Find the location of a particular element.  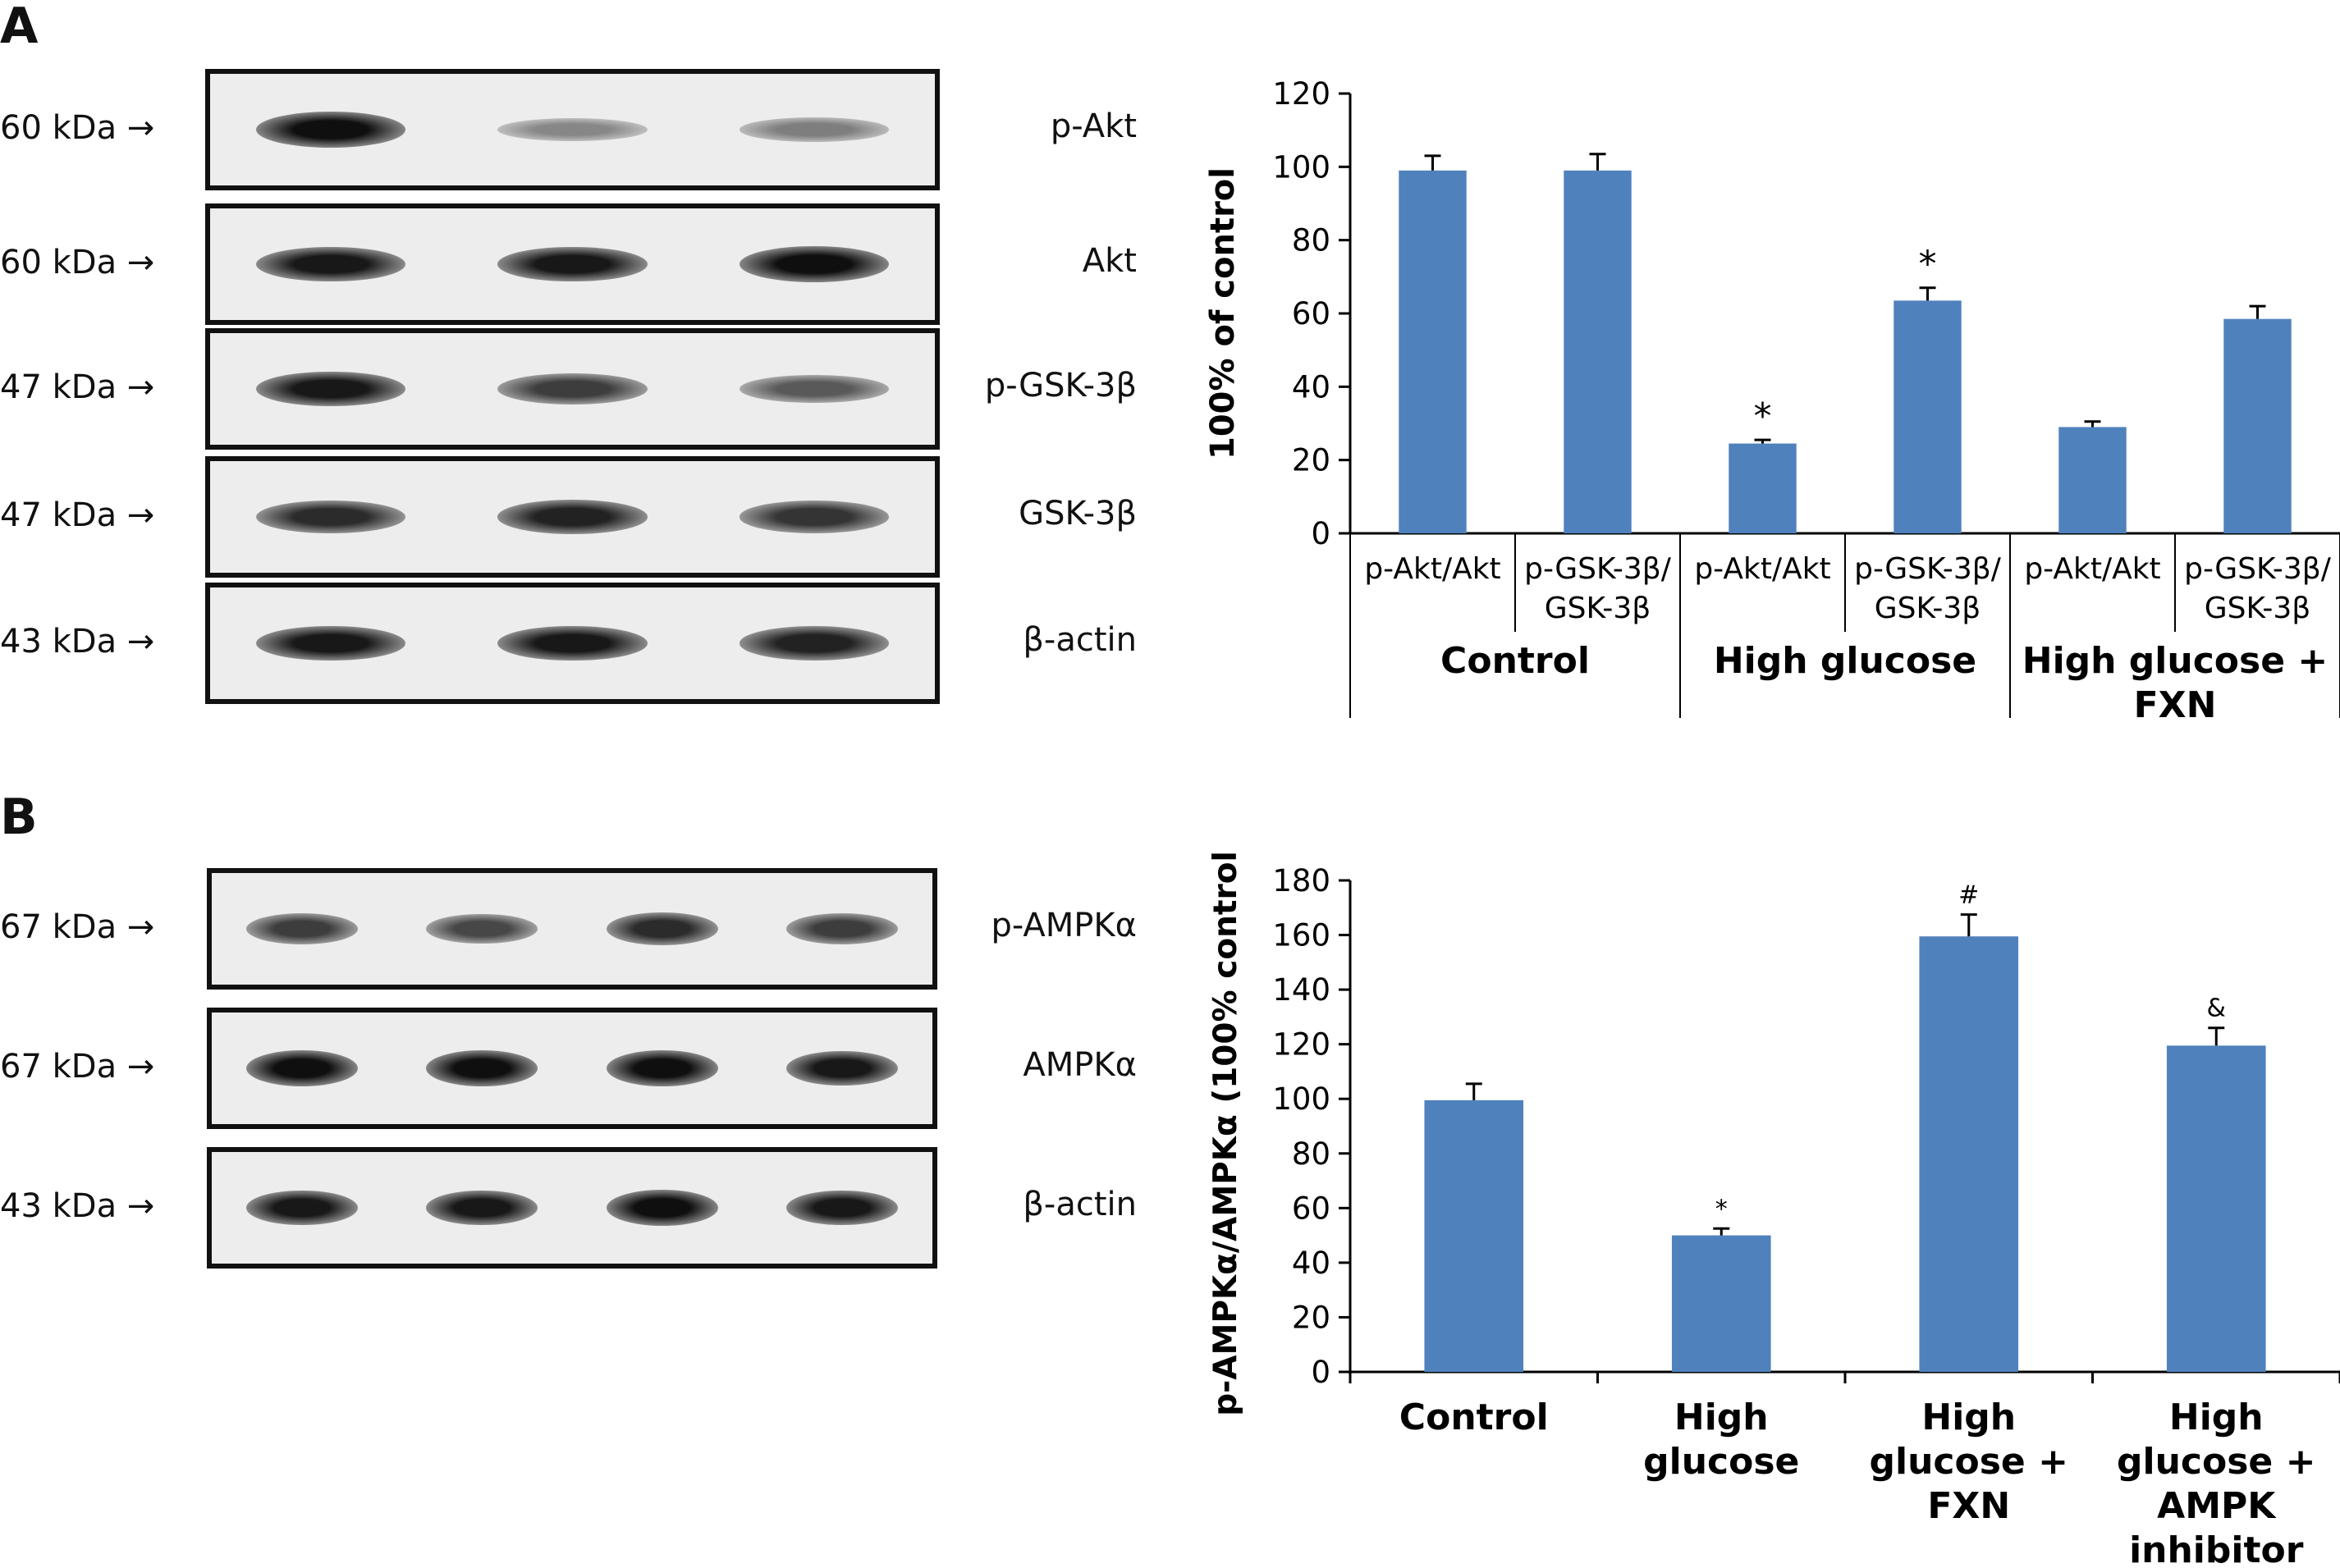

y-axis-title: p-AMPKα/AMPKα (100% control) is located at coordinates (1225, 1134).